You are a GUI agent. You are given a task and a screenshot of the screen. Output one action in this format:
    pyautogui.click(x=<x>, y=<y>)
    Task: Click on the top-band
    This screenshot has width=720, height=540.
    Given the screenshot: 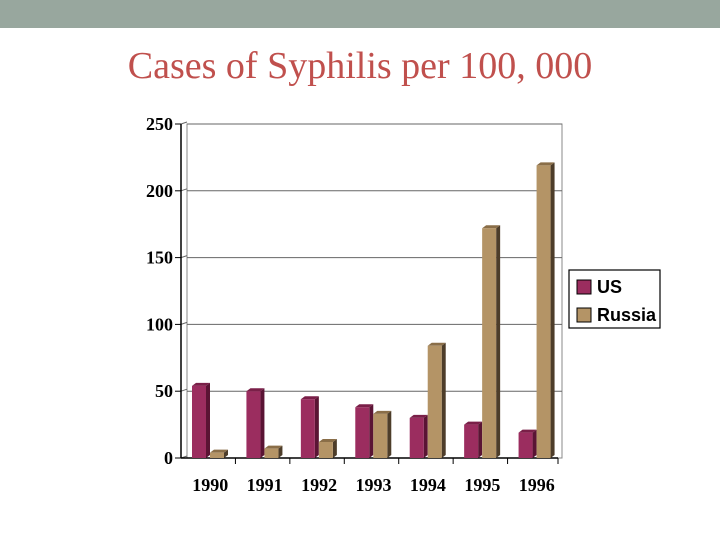 What is the action you would take?
    pyautogui.click(x=360, y=14)
    